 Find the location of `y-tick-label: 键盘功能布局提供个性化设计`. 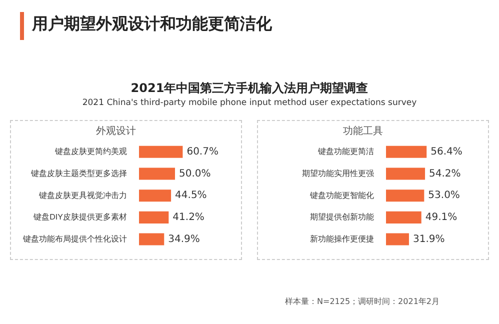

y-tick-label: 键盘功能布局提供个性化设计 is located at coordinates (74, 239).